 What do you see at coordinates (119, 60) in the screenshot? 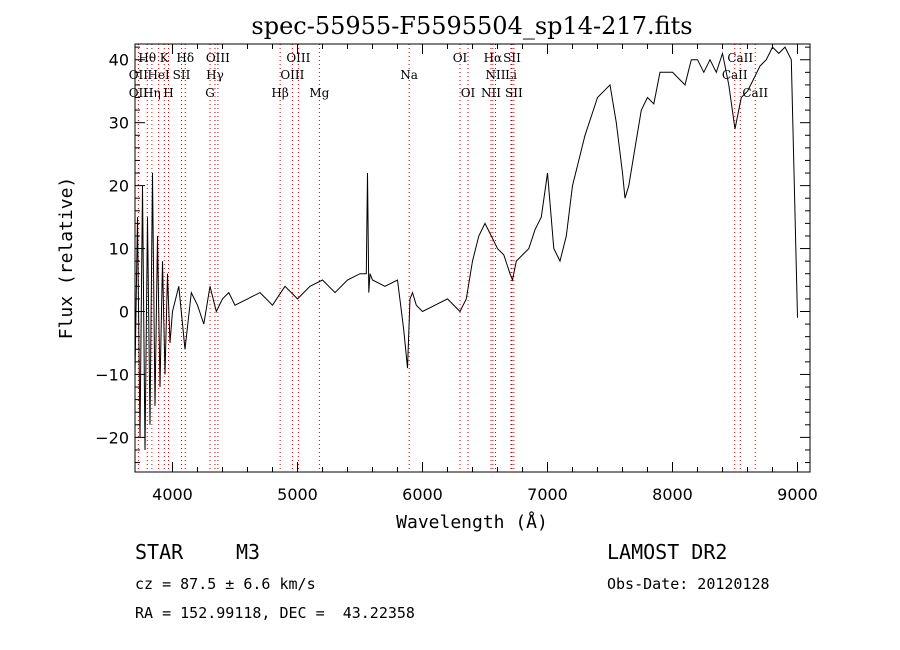
I see `y-tick-label: 40` at bounding box center [119, 60].